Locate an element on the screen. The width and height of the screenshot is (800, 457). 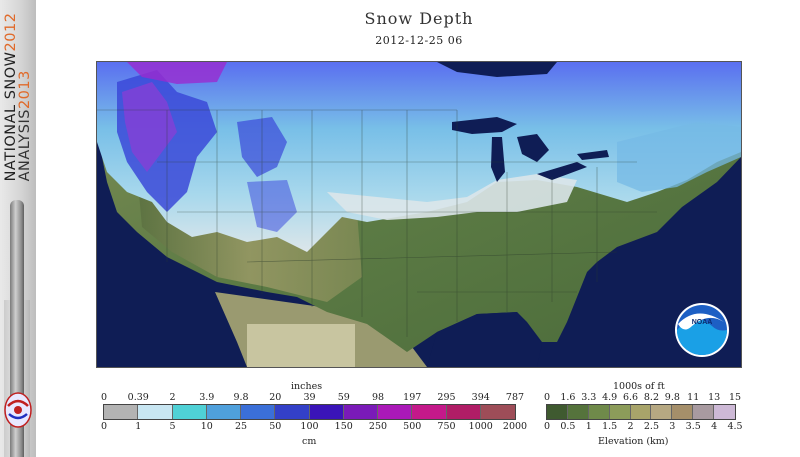
snow-top-label: 98 is located at coordinates (378, 397).